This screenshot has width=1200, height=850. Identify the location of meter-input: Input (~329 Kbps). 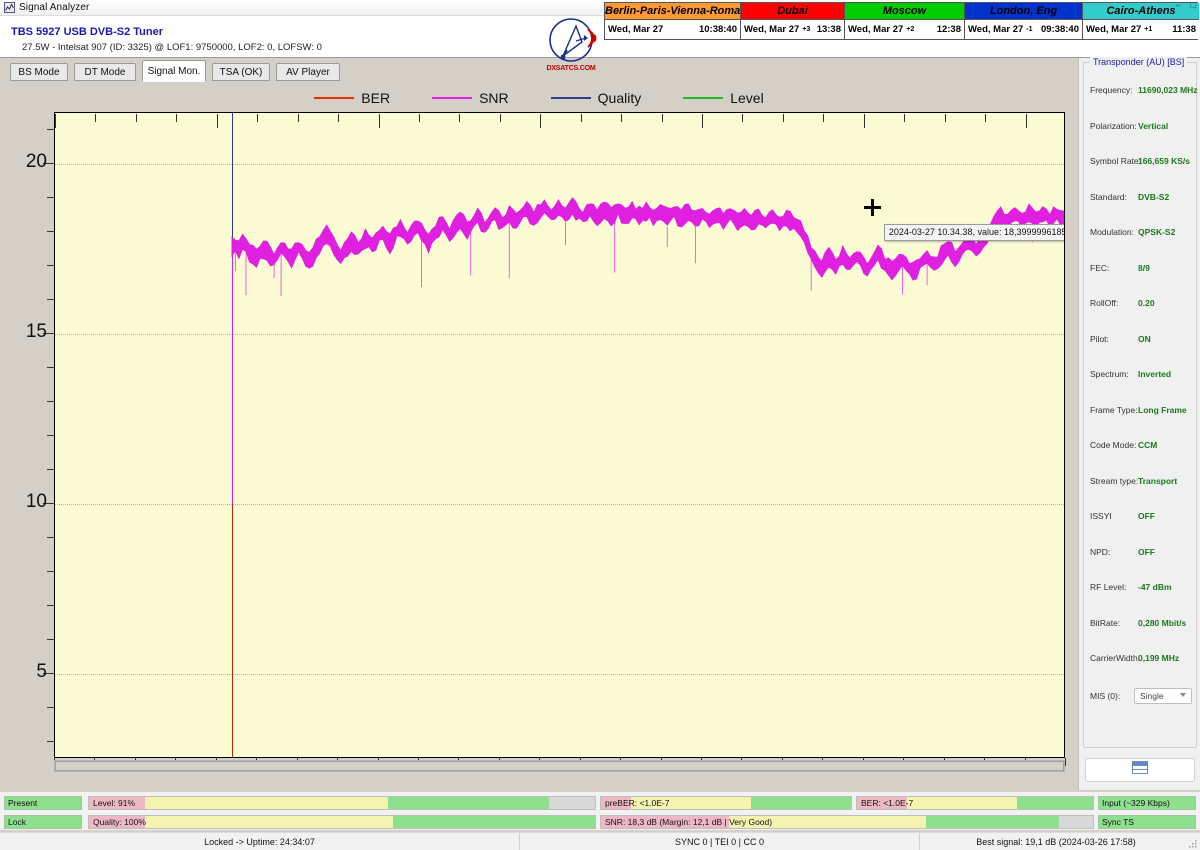
(1147, 803).